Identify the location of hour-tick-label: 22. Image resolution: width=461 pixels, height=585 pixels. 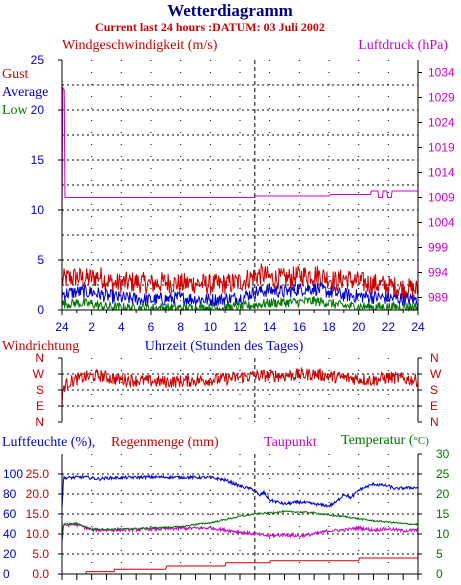
(389, 327).